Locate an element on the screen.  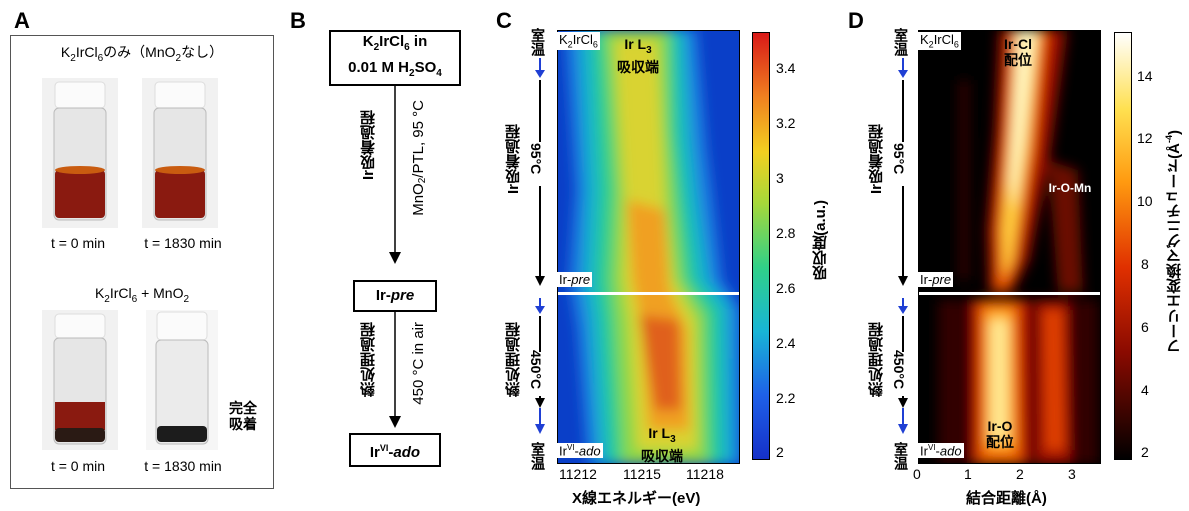
flow-start-box: K2IrCl6 in 0.01 M H2SO4 is located at coordinates (395, 58).